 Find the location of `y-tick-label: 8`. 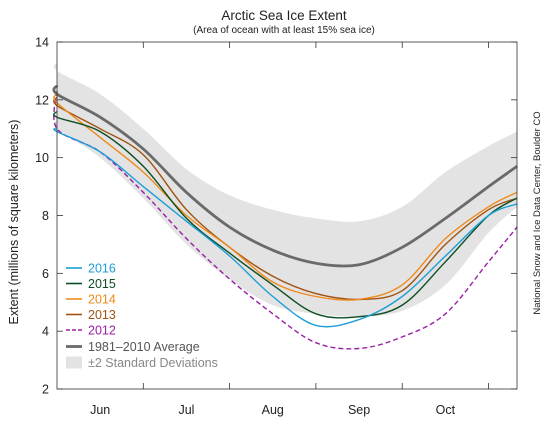

y-tick-label: 8 is located at coordinates (45, 216).